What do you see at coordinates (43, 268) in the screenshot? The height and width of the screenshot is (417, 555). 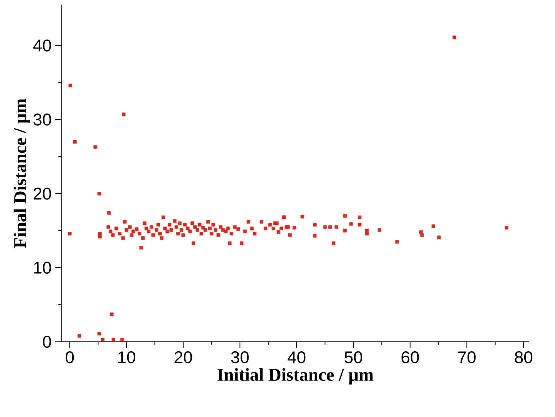 I see `y-tick-label: 10` at bounding box center [43, 268].